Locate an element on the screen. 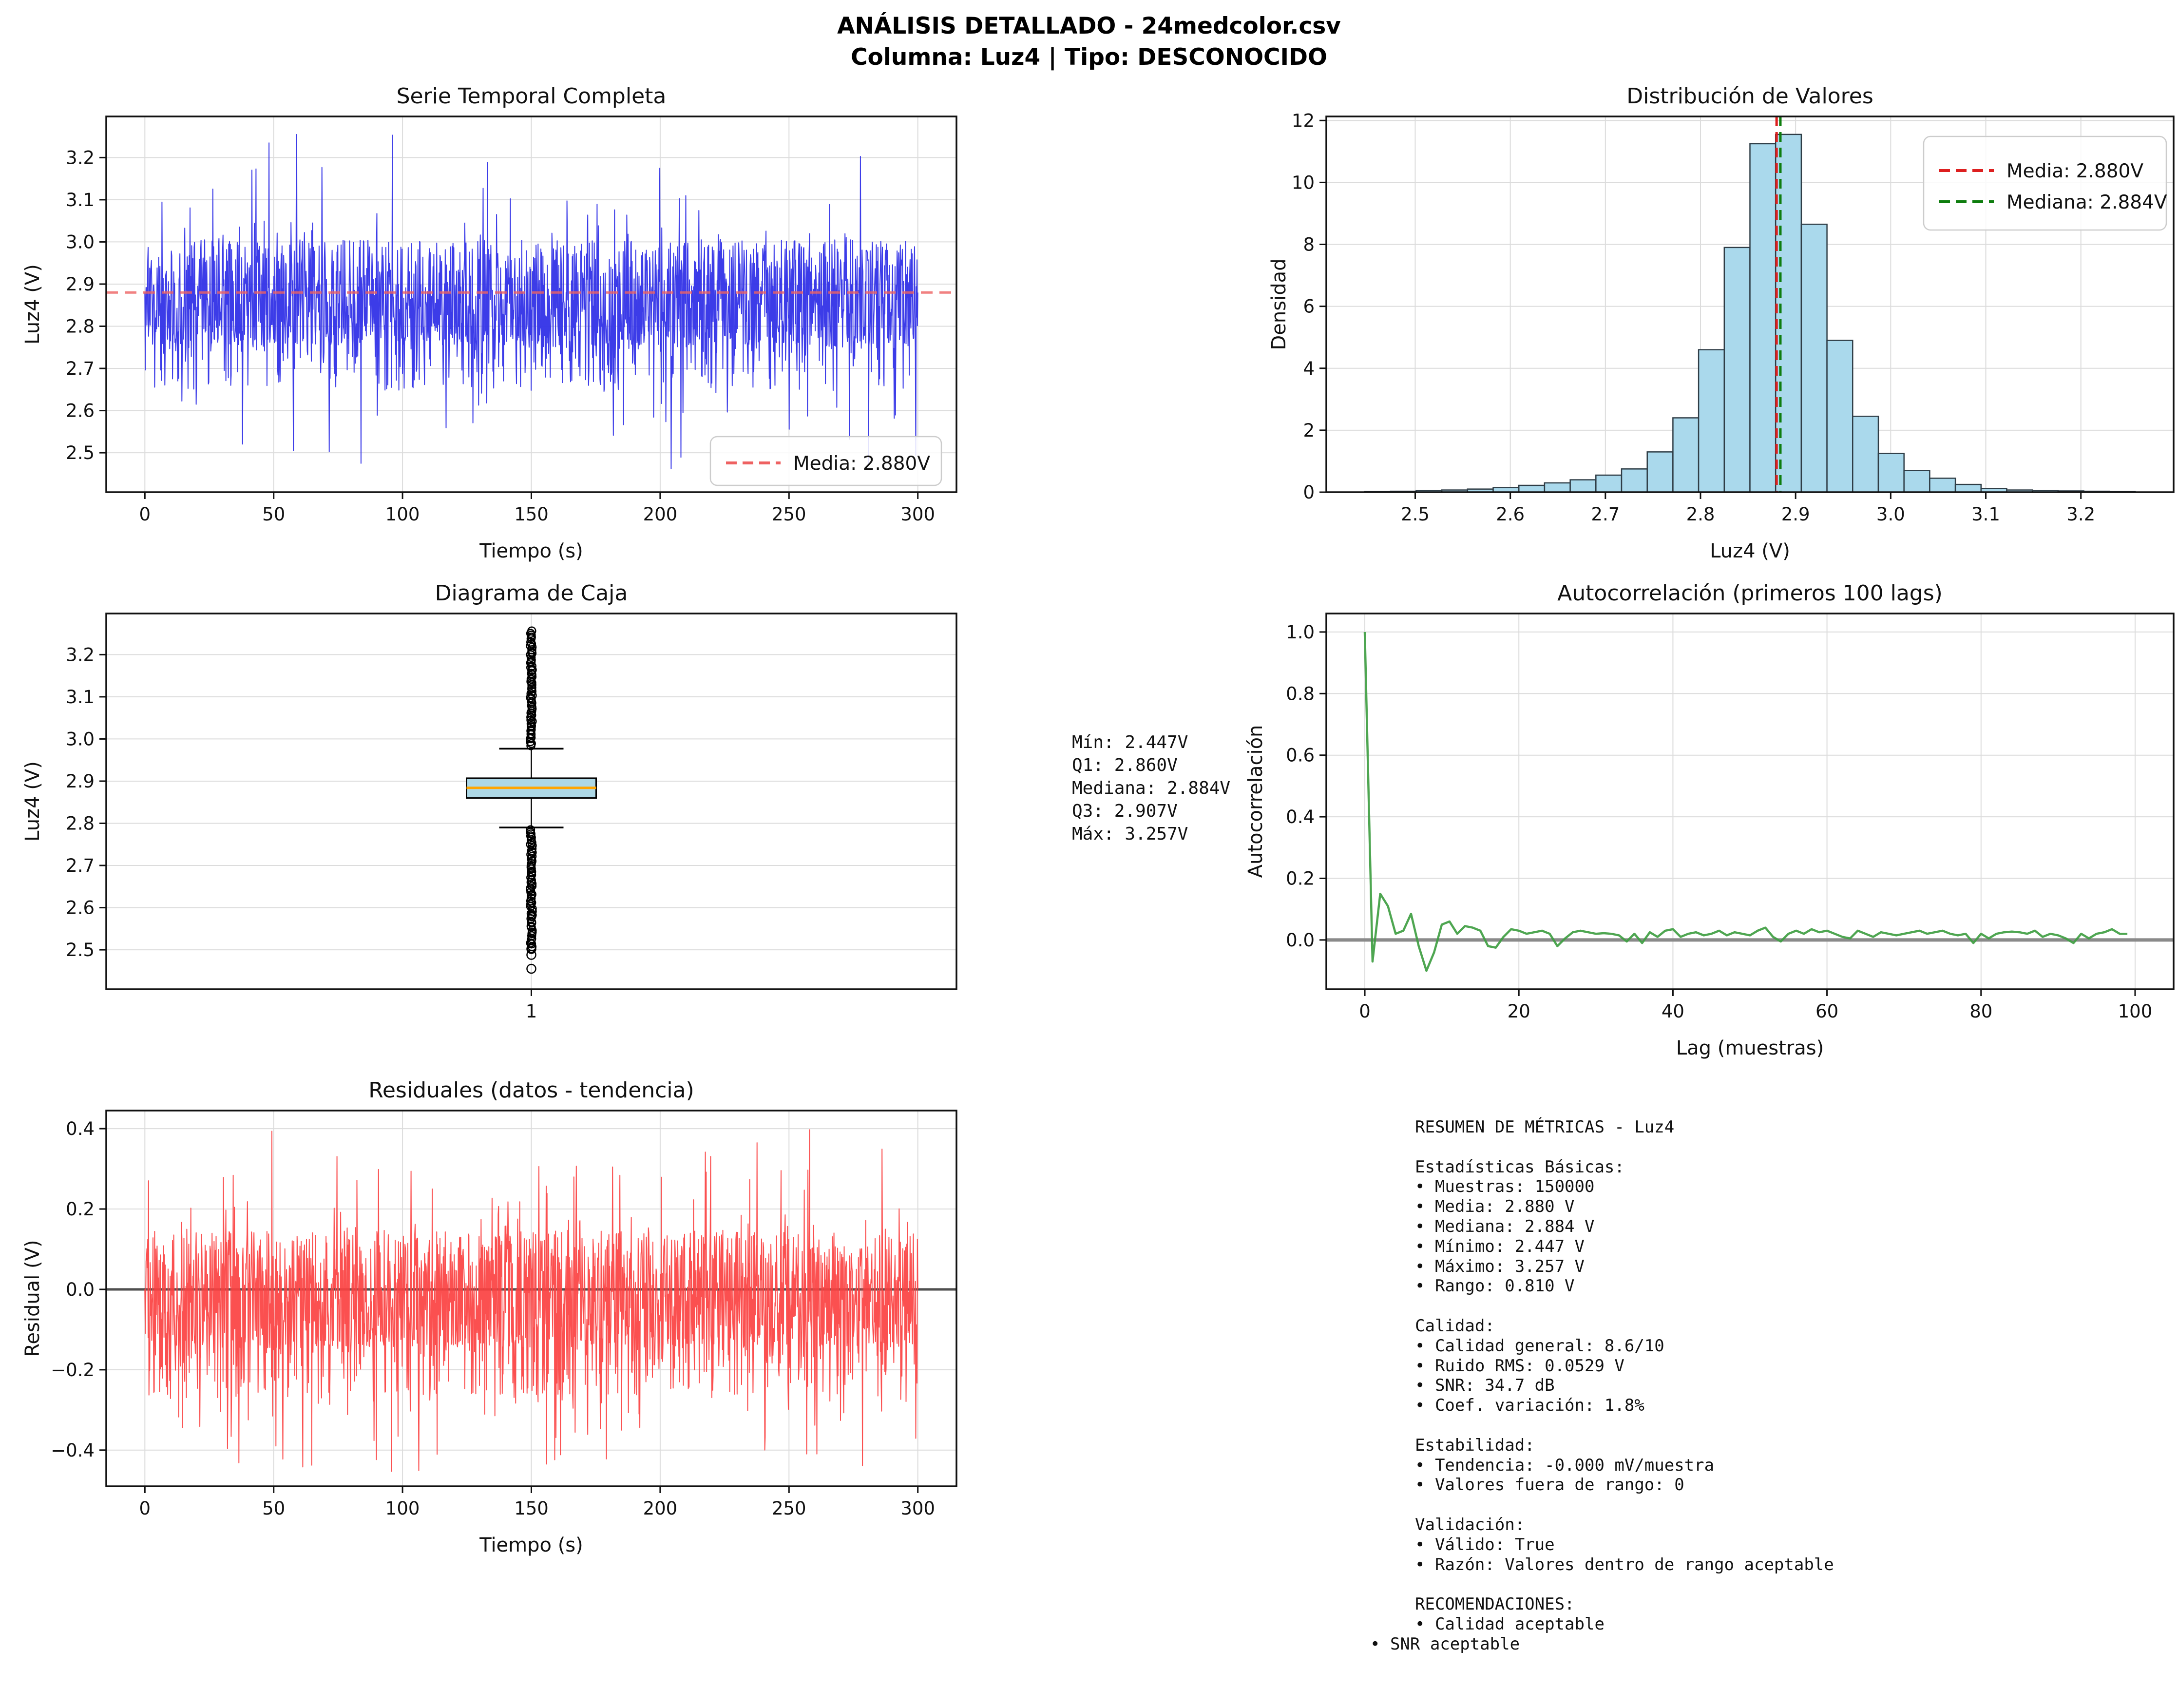  summary-line: • Valores fuera de rango: 0 is located at coordinates (1549, 1485).